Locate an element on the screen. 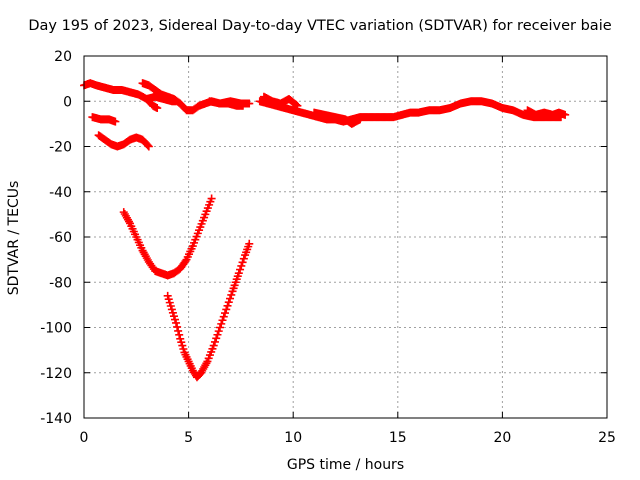 The image size is (640, 480). x-axis-label: GPS time / hours is located at coordinates (345, 465).